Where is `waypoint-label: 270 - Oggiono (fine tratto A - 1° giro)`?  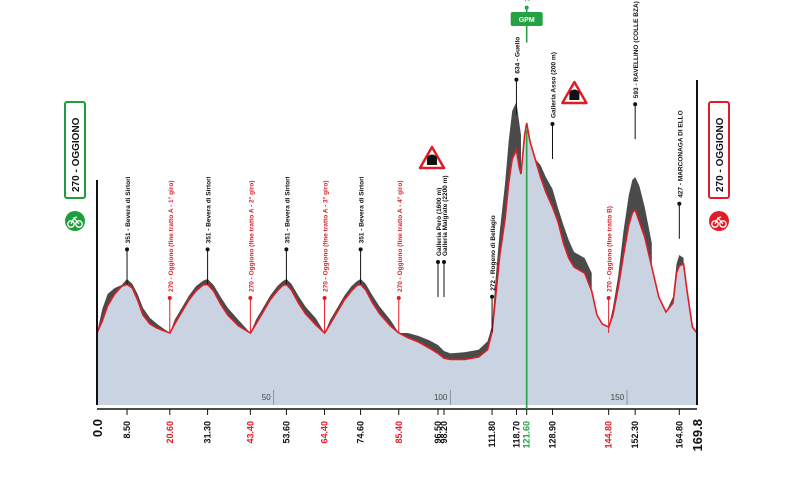
waypoint-label: 270 - Oggiono (fine tratto A - 1° giro) is located at coordinates (171, 236).